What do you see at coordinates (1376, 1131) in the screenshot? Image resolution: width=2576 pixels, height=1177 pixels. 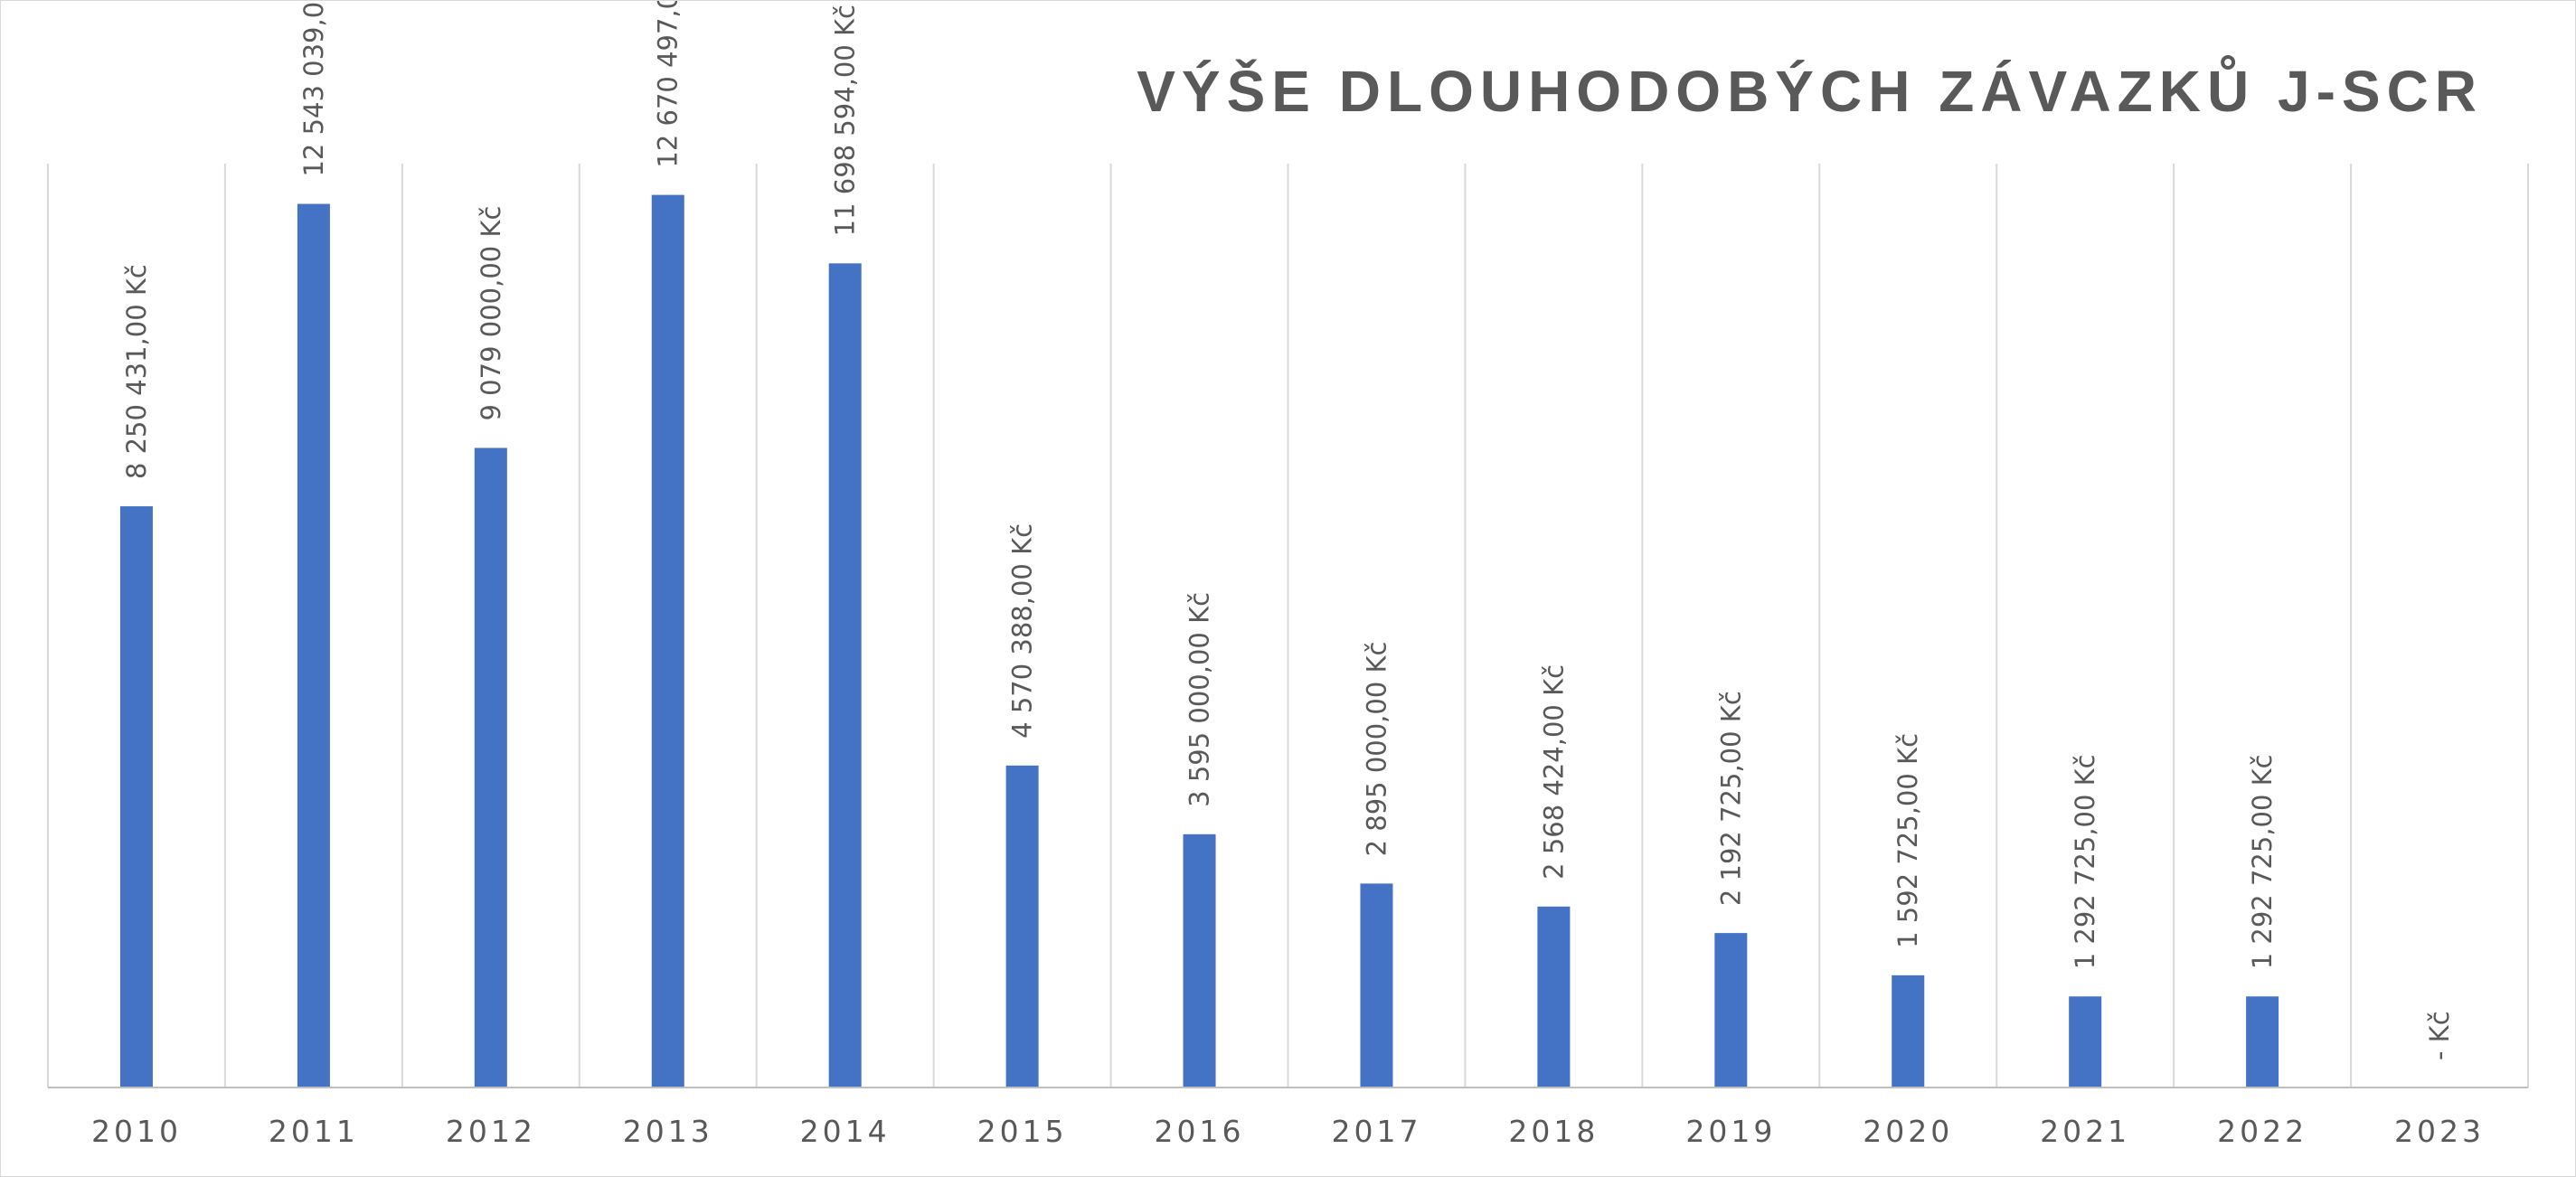 I see `x-tick-label-2017: 2017` at bounding box center [1376, 1131].